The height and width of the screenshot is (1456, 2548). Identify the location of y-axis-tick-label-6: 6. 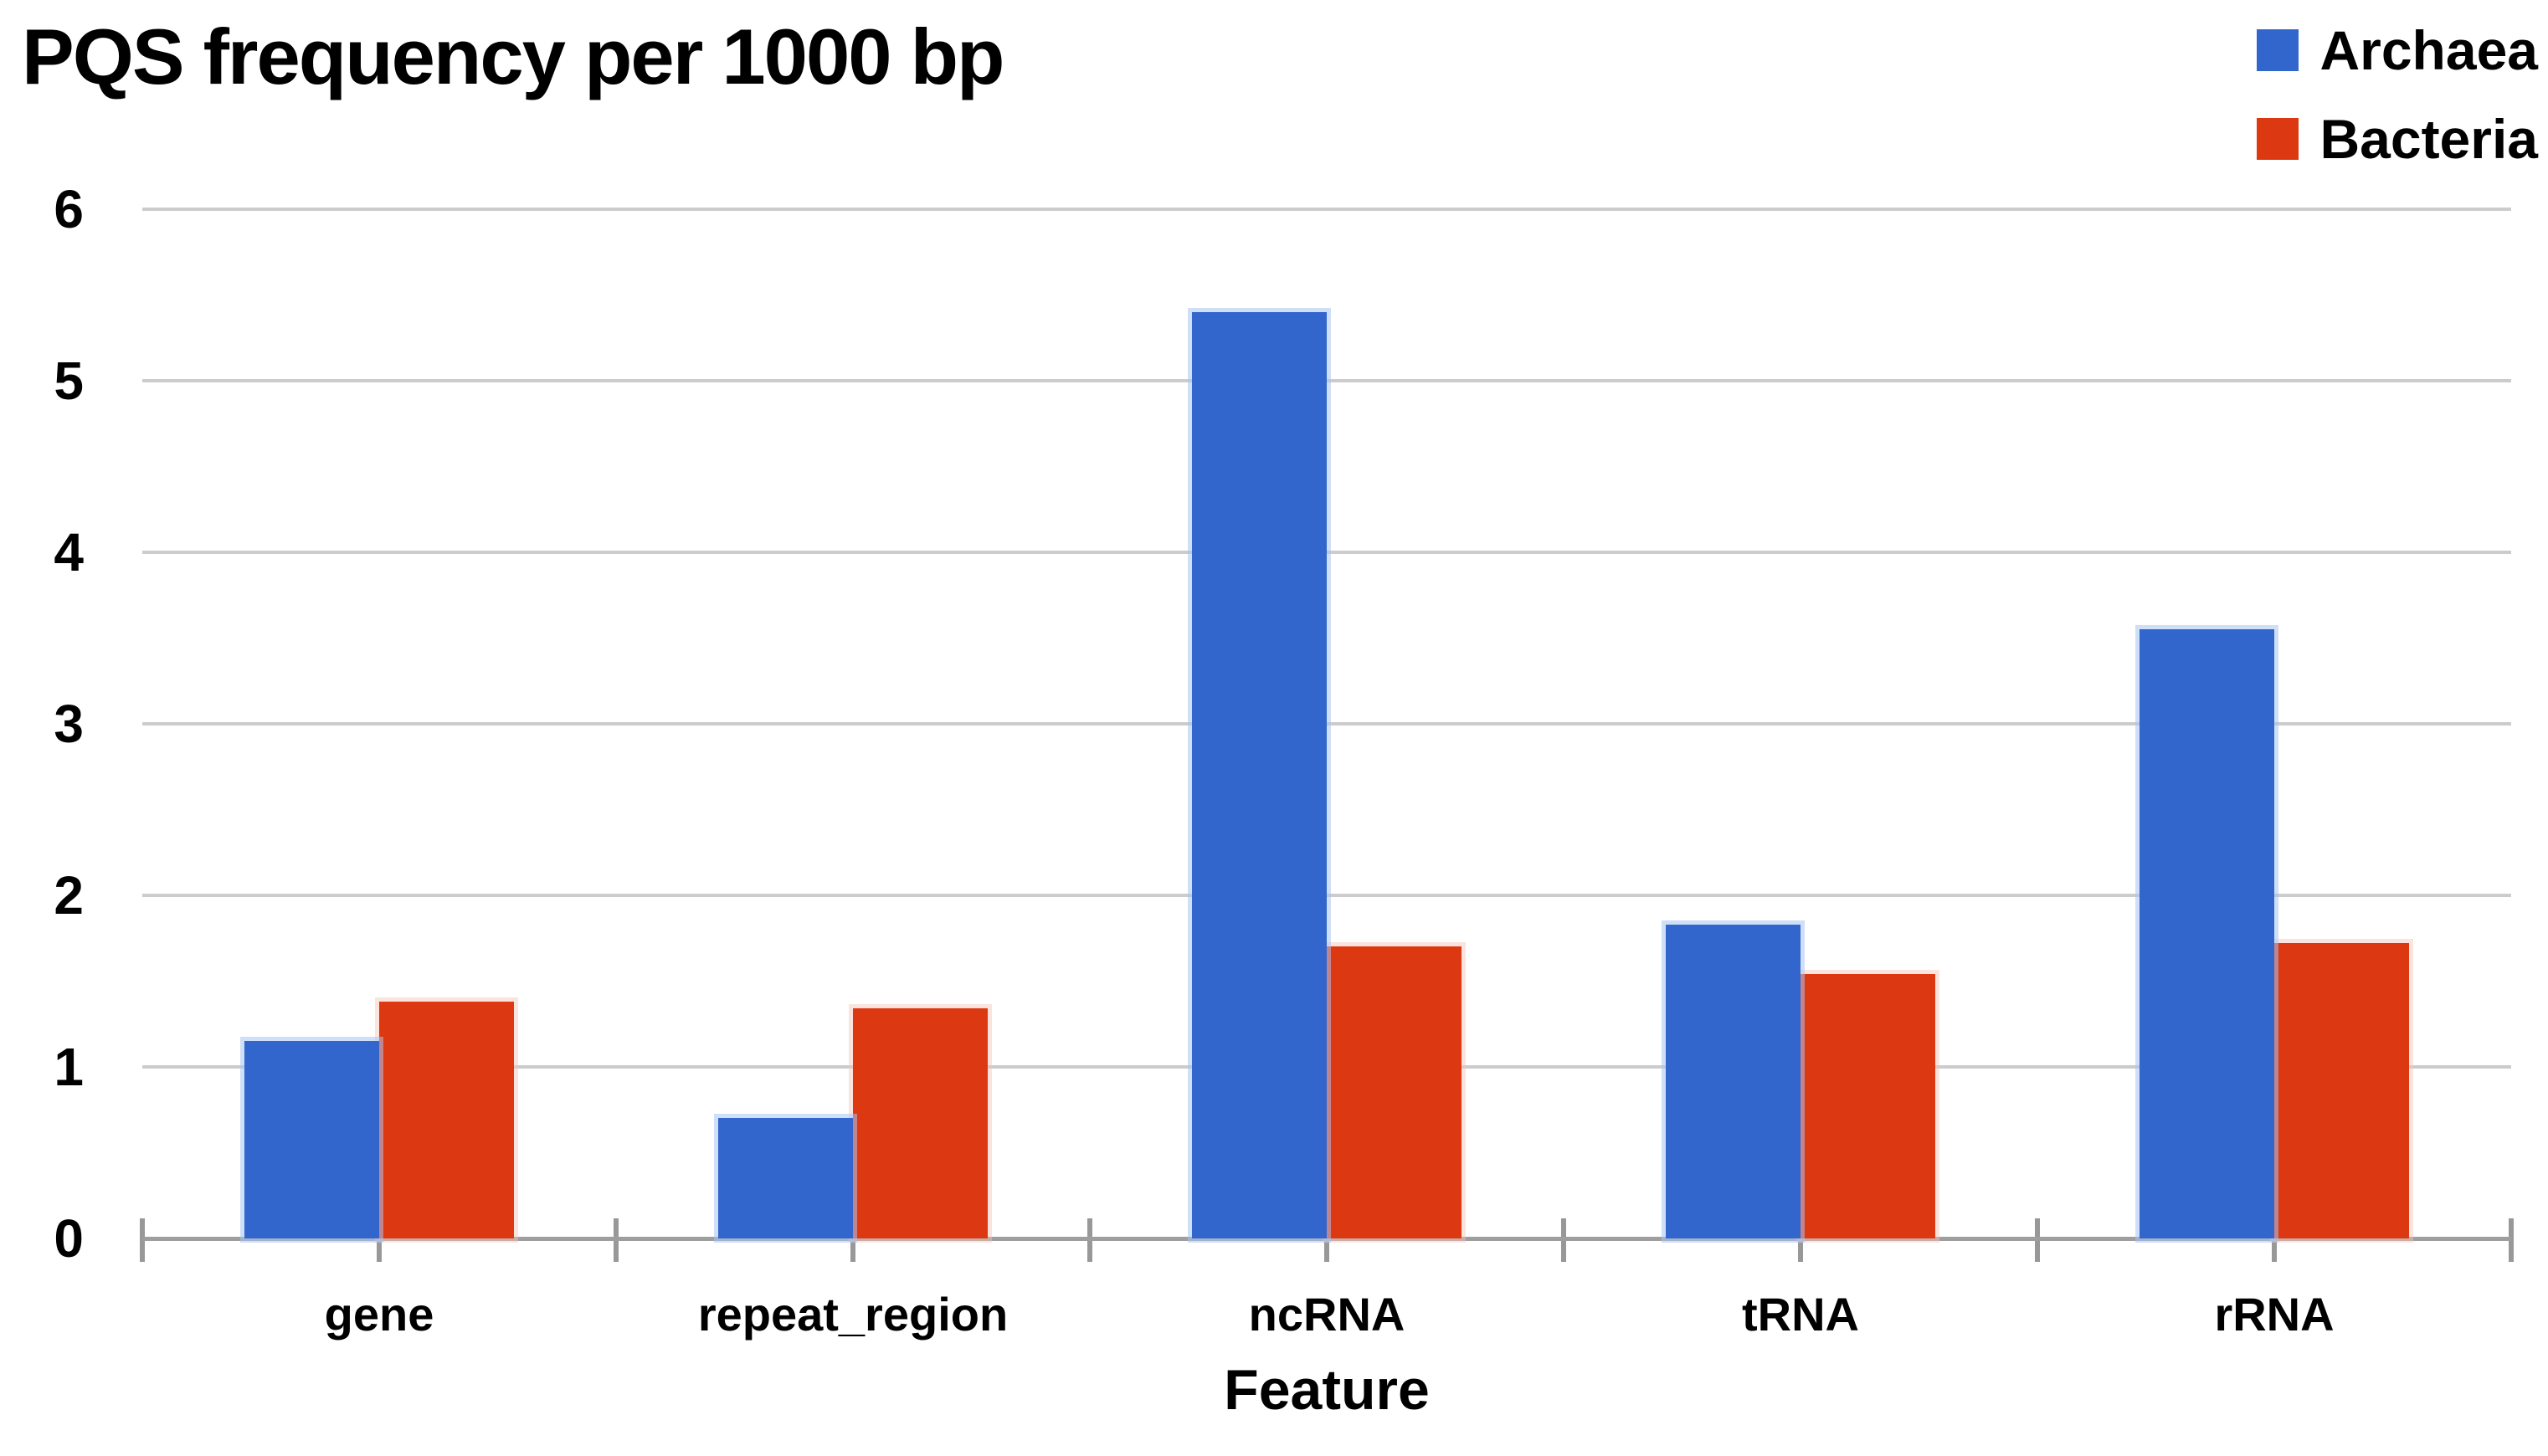
(69, 209).